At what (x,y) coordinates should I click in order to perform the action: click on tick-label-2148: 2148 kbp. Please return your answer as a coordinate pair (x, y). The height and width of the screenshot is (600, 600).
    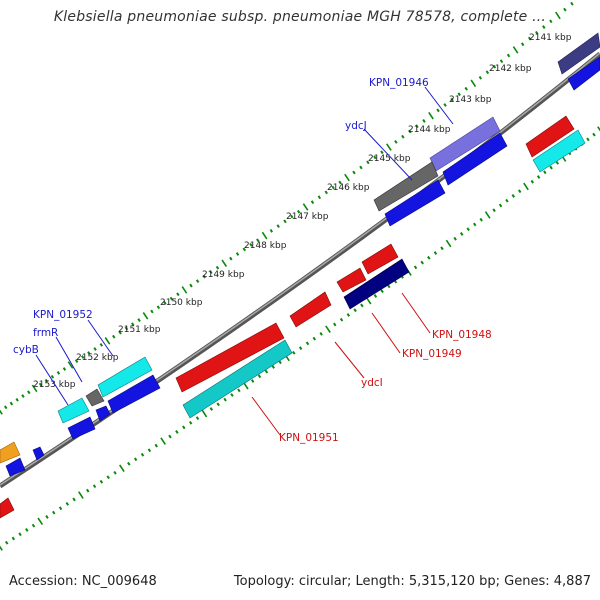
    Looking at the image, I should click on (265, 246).